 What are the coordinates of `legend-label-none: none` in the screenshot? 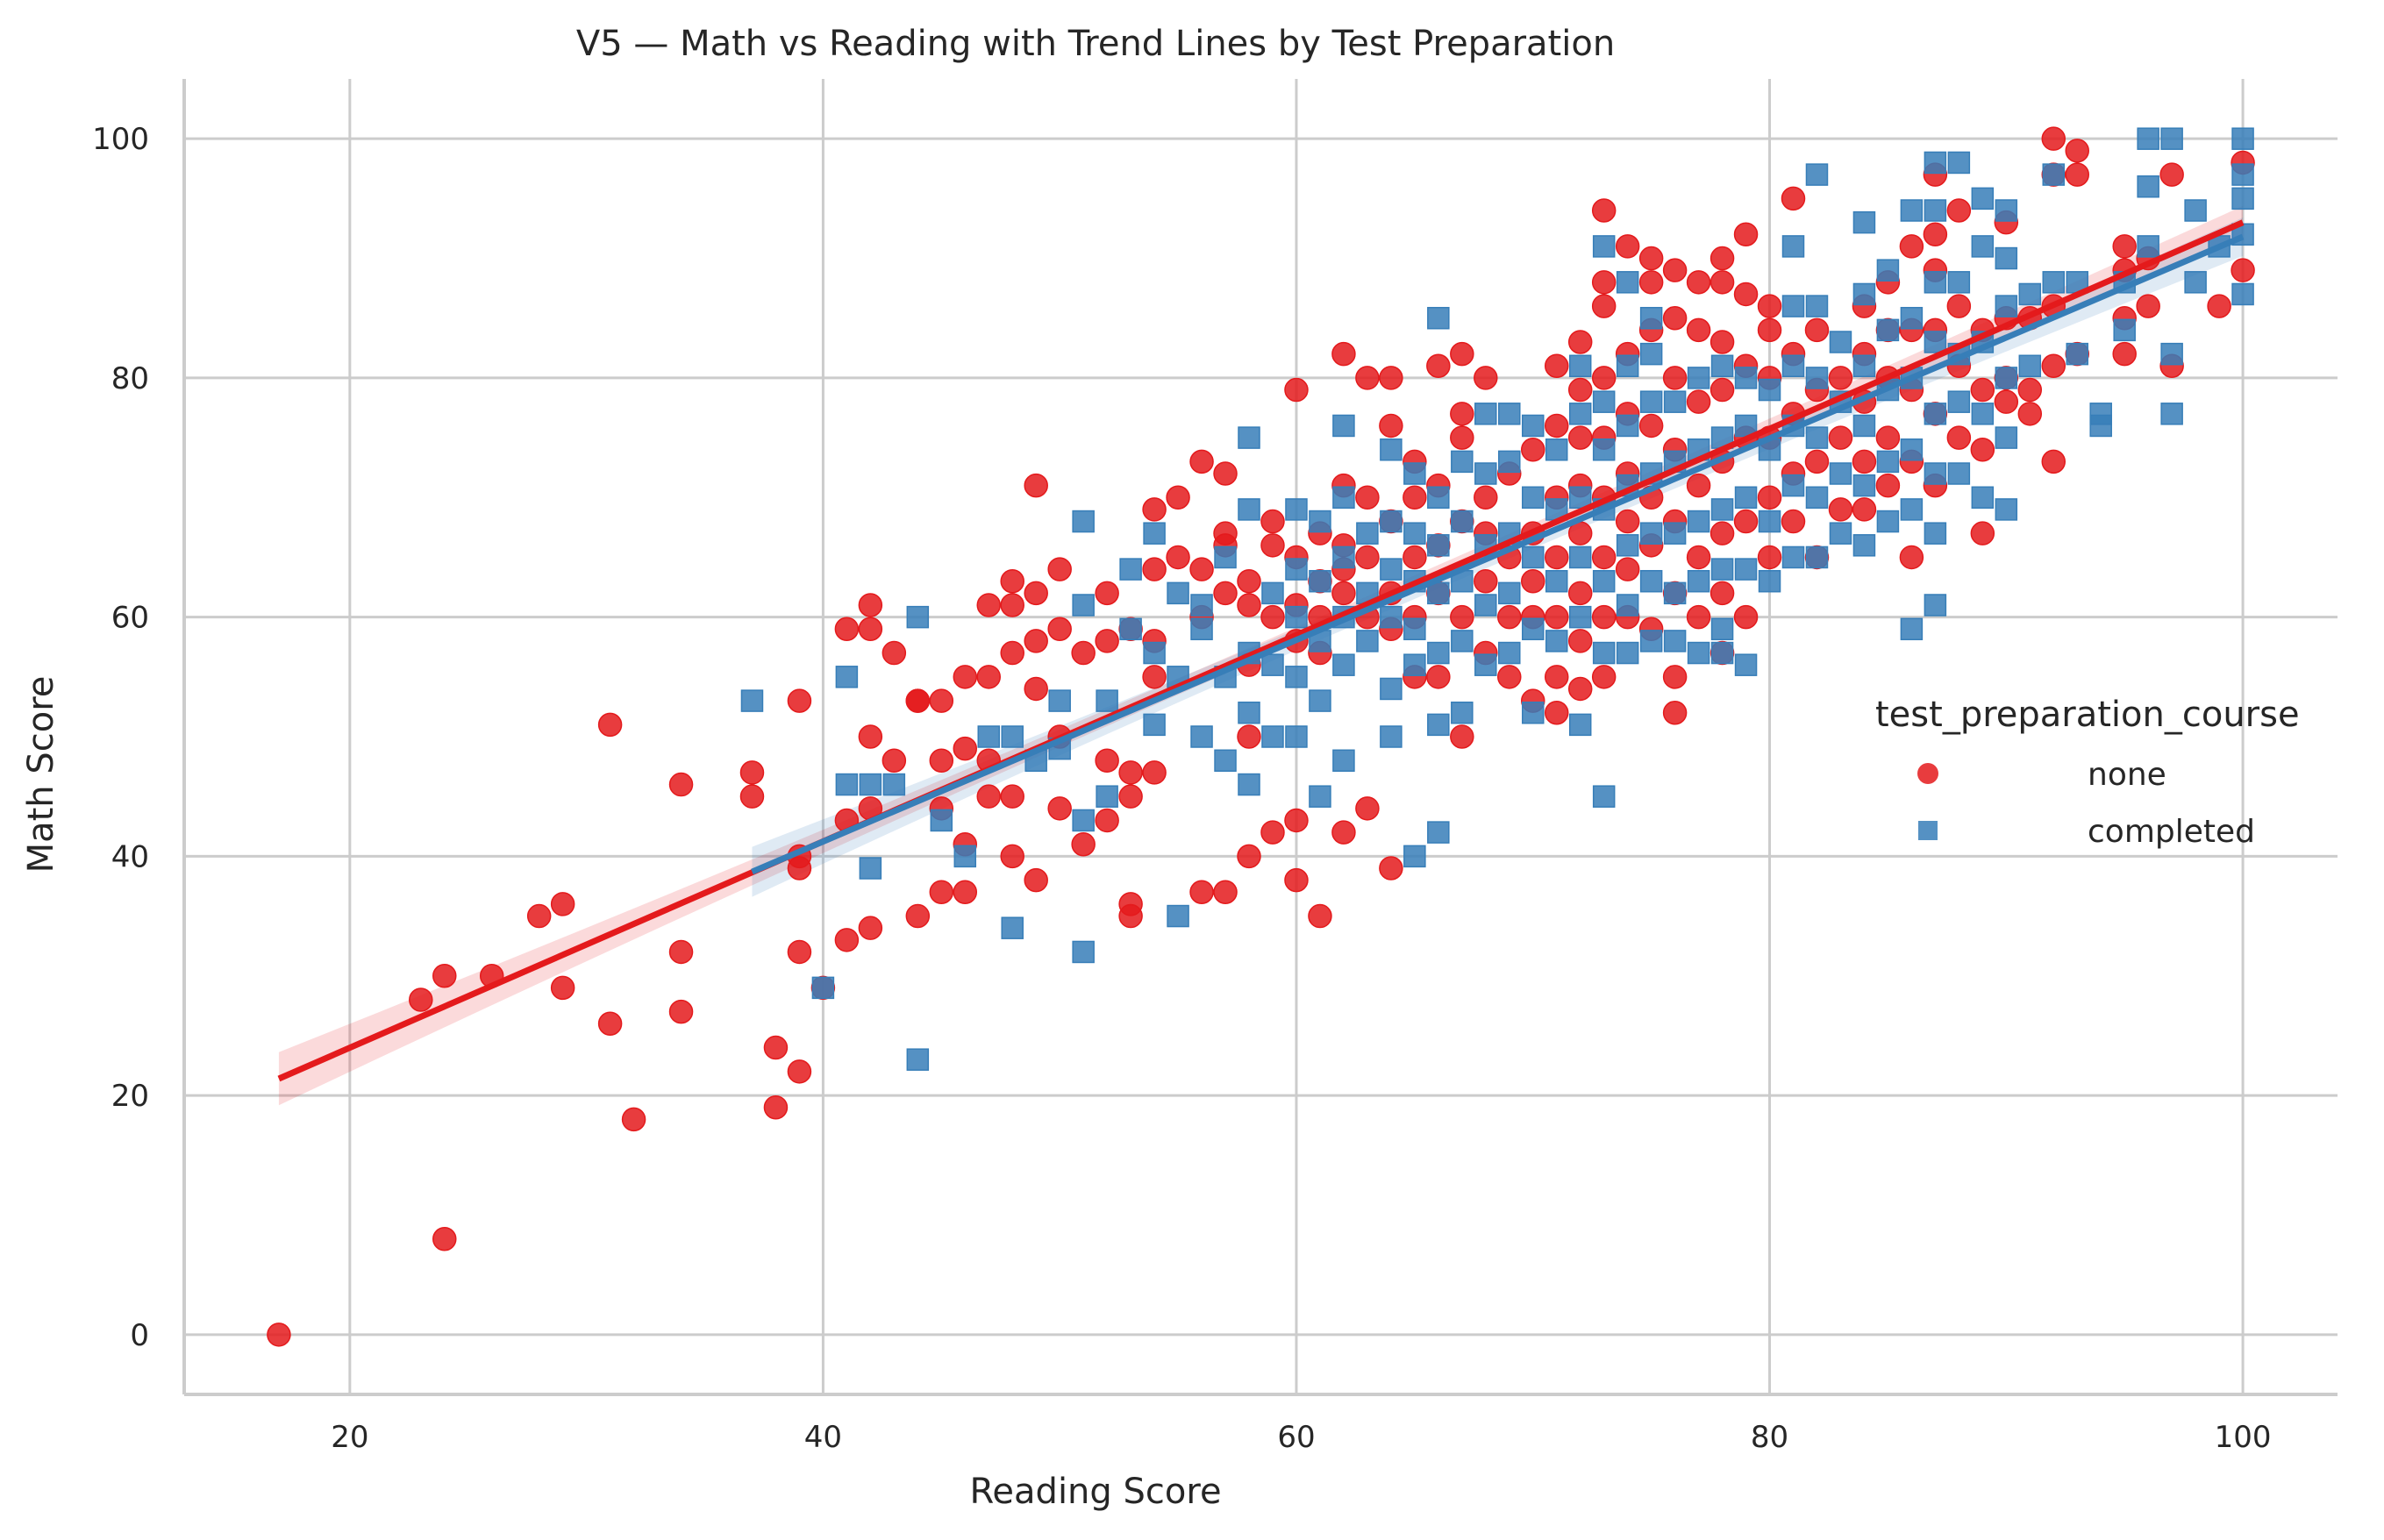 It's located at (2127, 775).